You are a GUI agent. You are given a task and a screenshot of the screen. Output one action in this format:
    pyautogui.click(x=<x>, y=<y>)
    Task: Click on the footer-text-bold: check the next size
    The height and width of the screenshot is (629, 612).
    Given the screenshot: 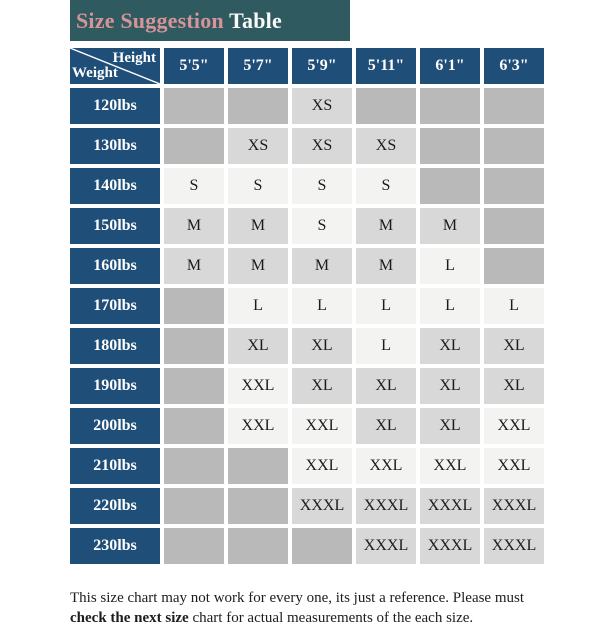 What is the action you would take?
    pyautogui.click(x=129, y=617)
    